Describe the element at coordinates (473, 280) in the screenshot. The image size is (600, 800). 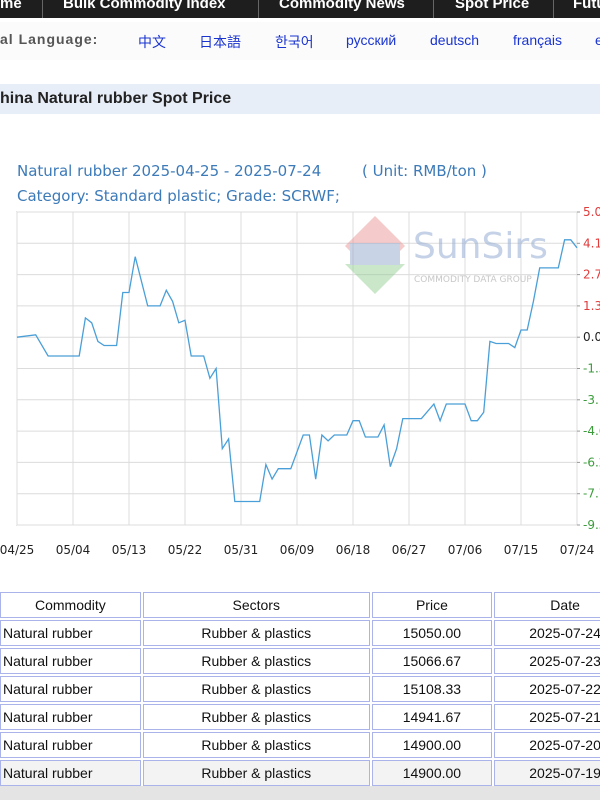
I see `watermark-tagline: COMMODITY DATA GROUP` at that location.